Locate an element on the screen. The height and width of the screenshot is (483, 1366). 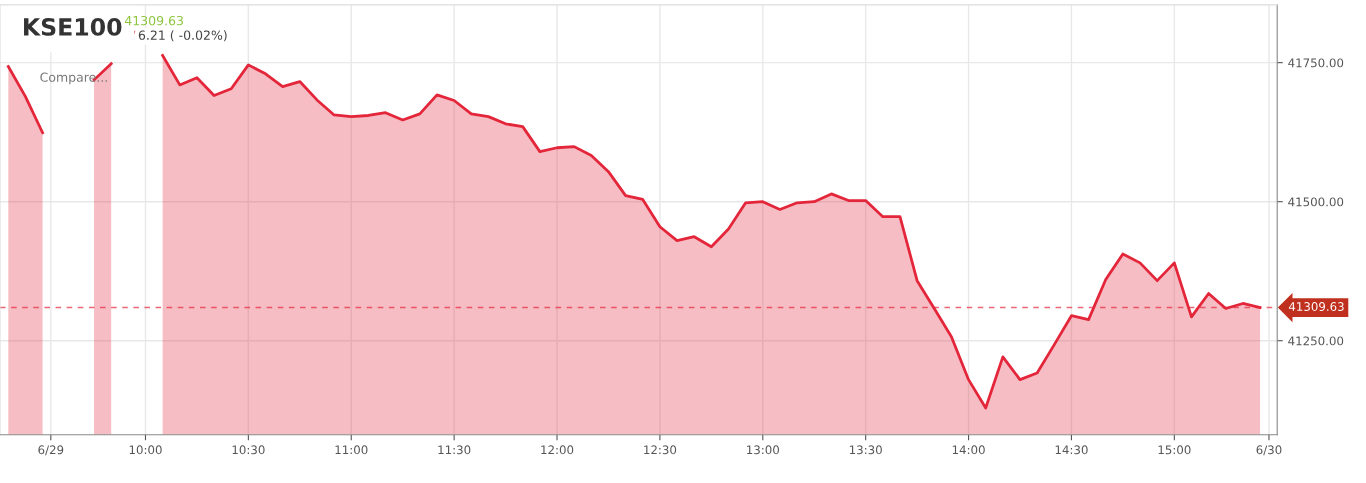
x-tick-label: 6/30 is located at coordinates (1269, 450).